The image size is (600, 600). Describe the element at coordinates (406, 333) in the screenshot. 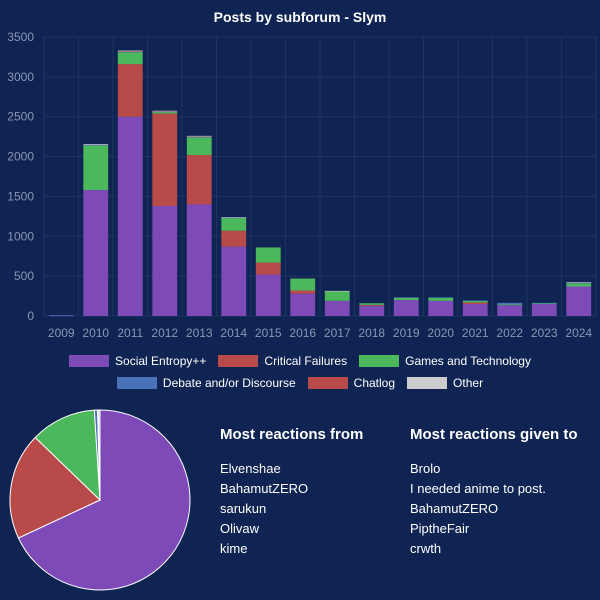

I see `x-tick-label: 2019` at that location.